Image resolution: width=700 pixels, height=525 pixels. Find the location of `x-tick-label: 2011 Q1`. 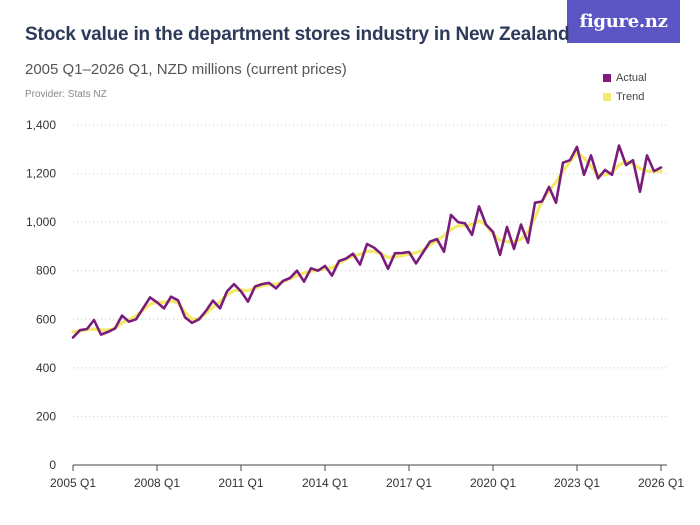

x-tick-label: 2011 Q1 is located at coordinates (240, 483).